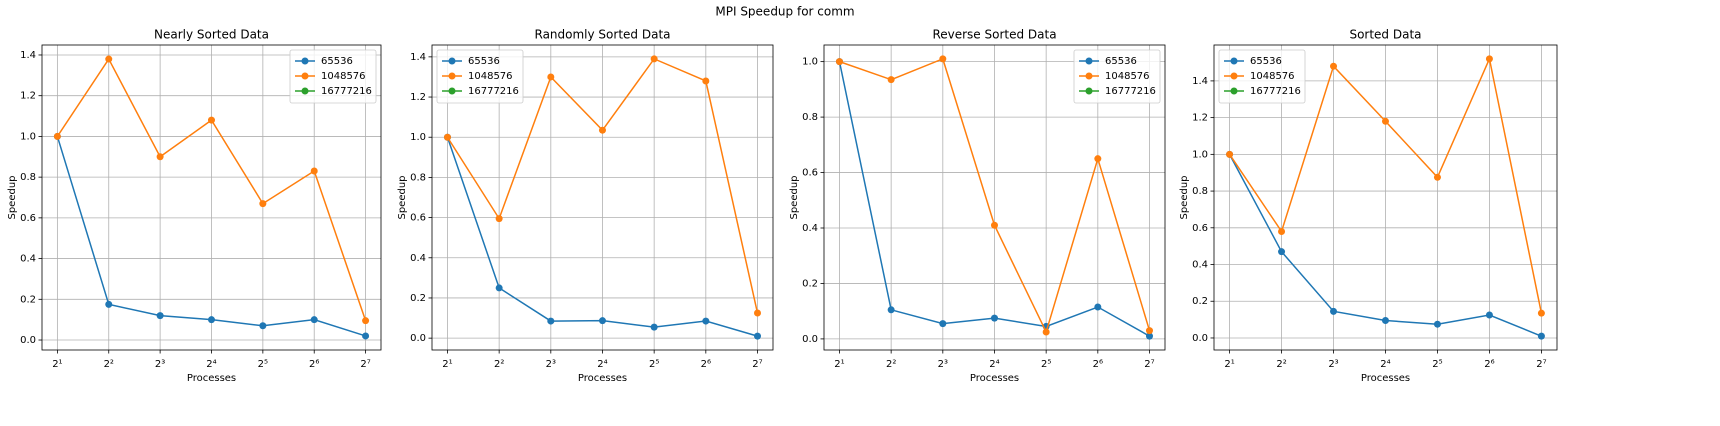 The width and height of the screenshot is (1720, 426). What do you see at coordinates (418, 97) in the screenshot?
I see `y-tick-label: 1.2` at bounding box center [418, 97].